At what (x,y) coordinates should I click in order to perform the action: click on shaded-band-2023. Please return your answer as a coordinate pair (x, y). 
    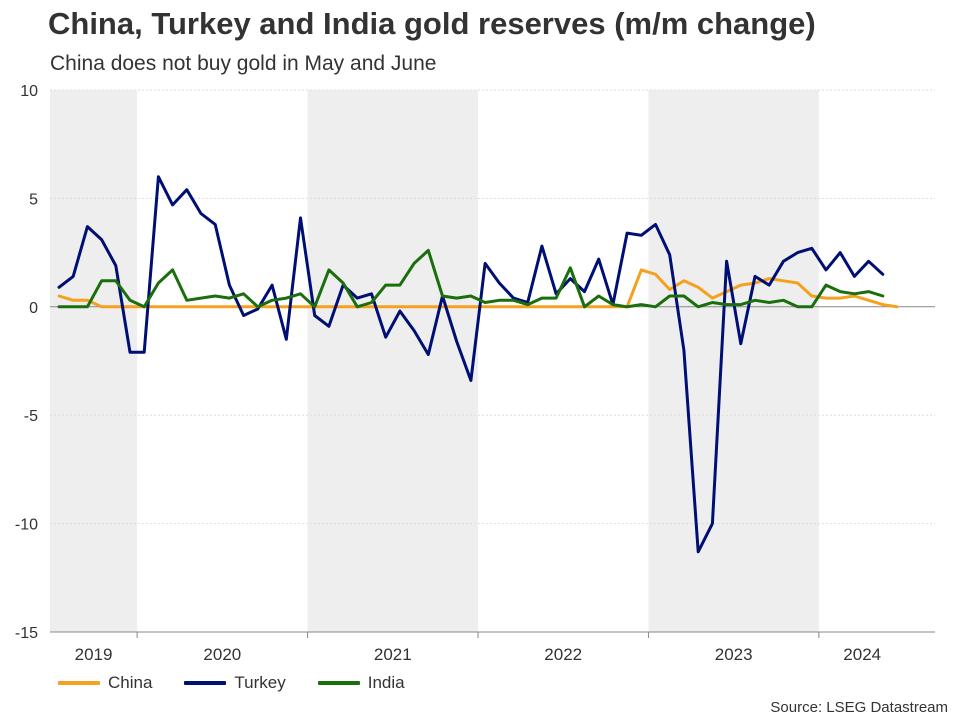
    Looking at the image, I should click on (733, 361).